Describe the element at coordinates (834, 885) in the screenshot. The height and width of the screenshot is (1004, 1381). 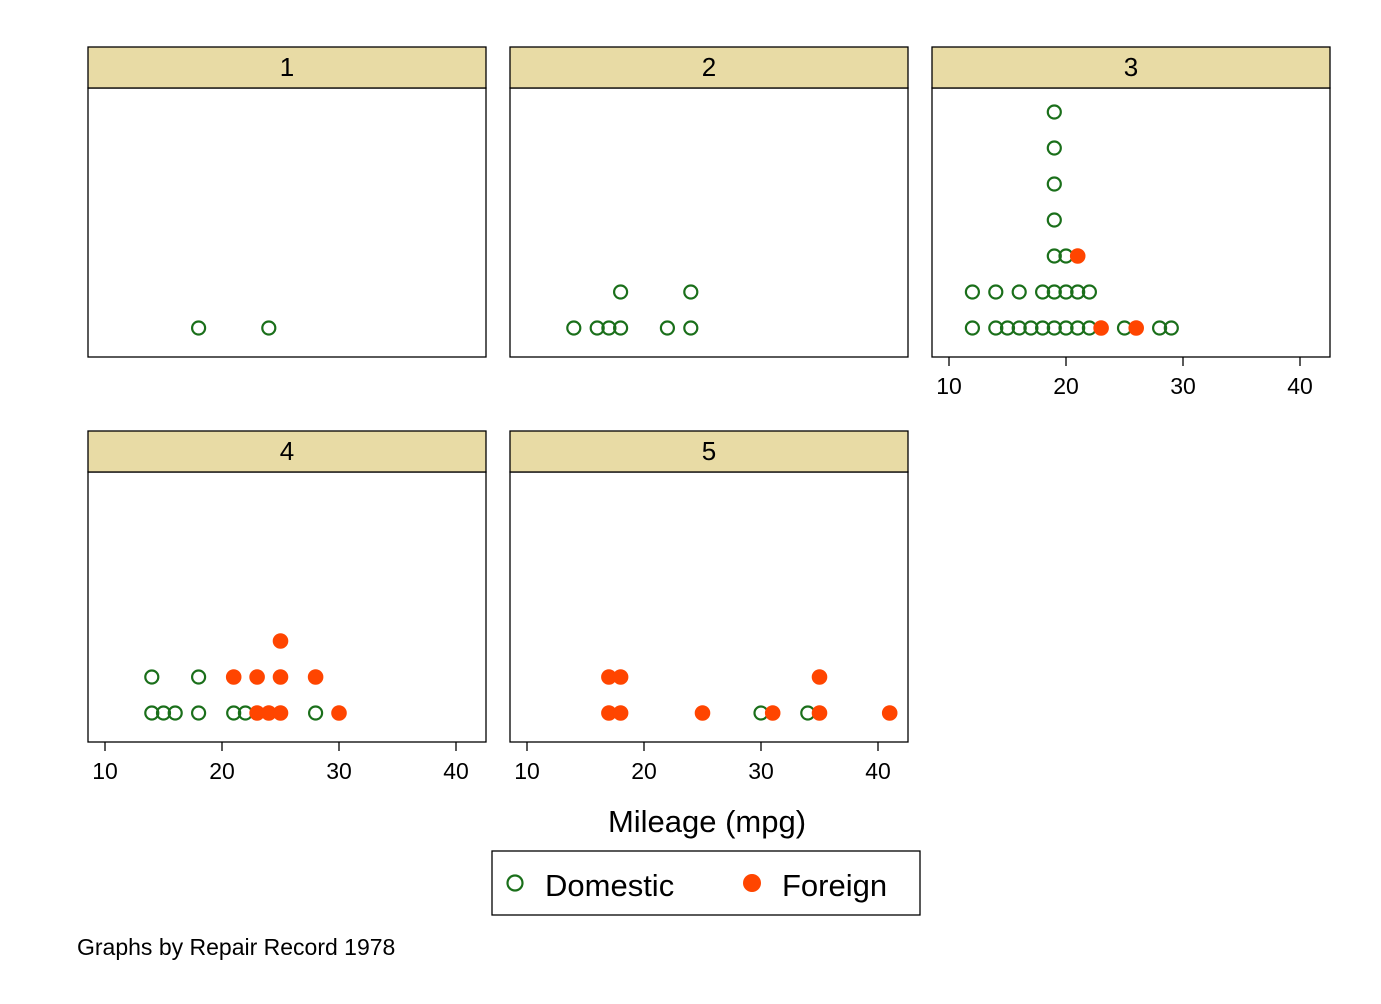
I see `legend-foreign-label: Foreign` at that location.